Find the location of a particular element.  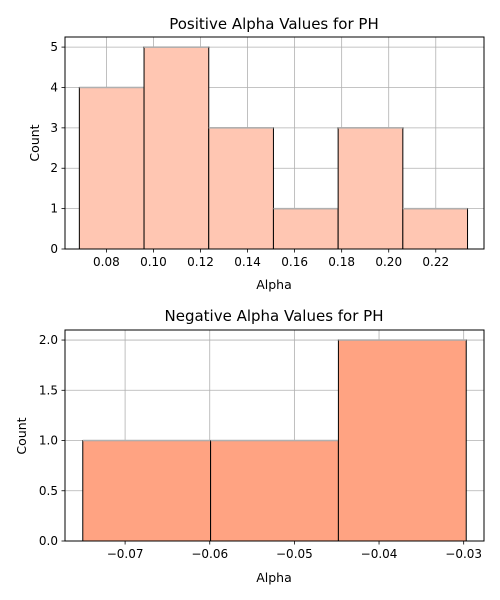

y-tick-label: 1.0 is located at coordinates (48, 441).